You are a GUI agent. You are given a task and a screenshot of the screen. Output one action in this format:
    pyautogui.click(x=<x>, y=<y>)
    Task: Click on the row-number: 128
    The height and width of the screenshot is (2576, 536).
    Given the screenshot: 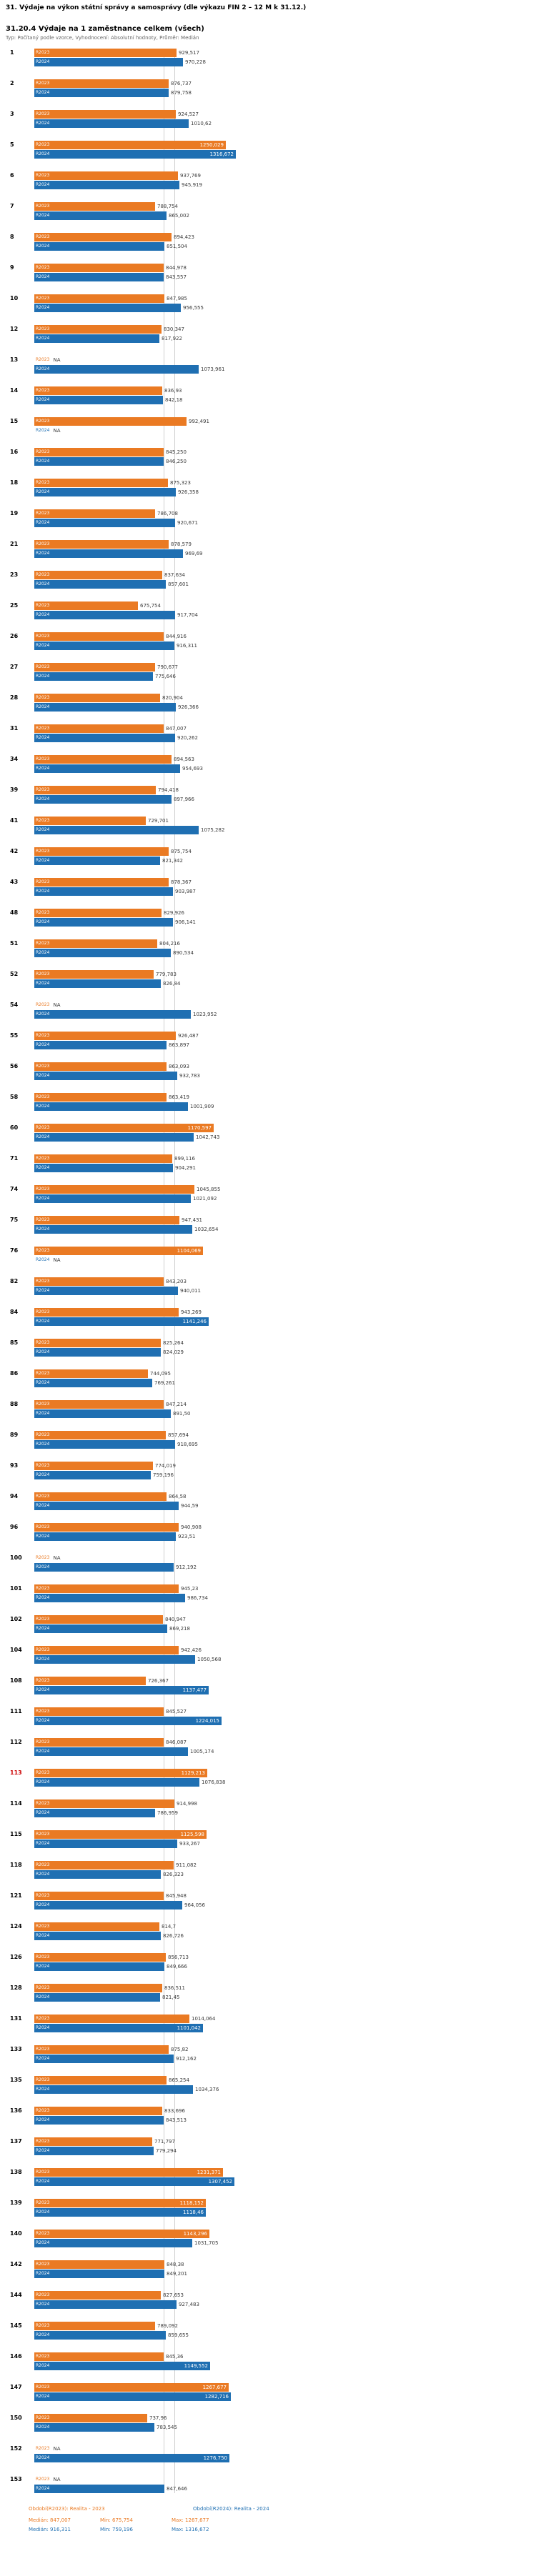 What is the action you would take?
    pyautogui.click(x=16, y=1988)
    